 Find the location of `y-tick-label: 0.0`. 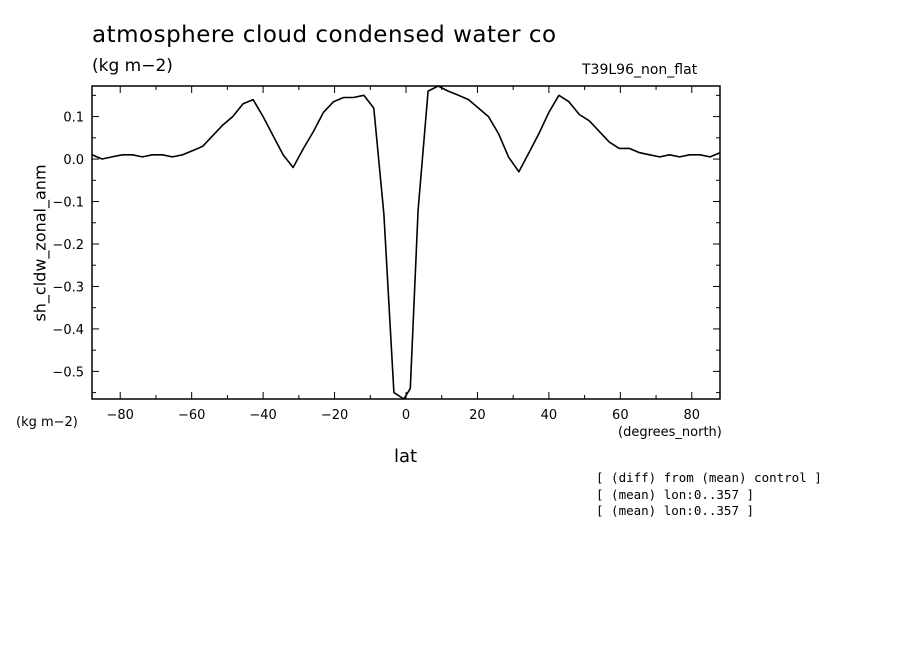

y-tick-label: 0.0 is located at coordinates (73, 160).